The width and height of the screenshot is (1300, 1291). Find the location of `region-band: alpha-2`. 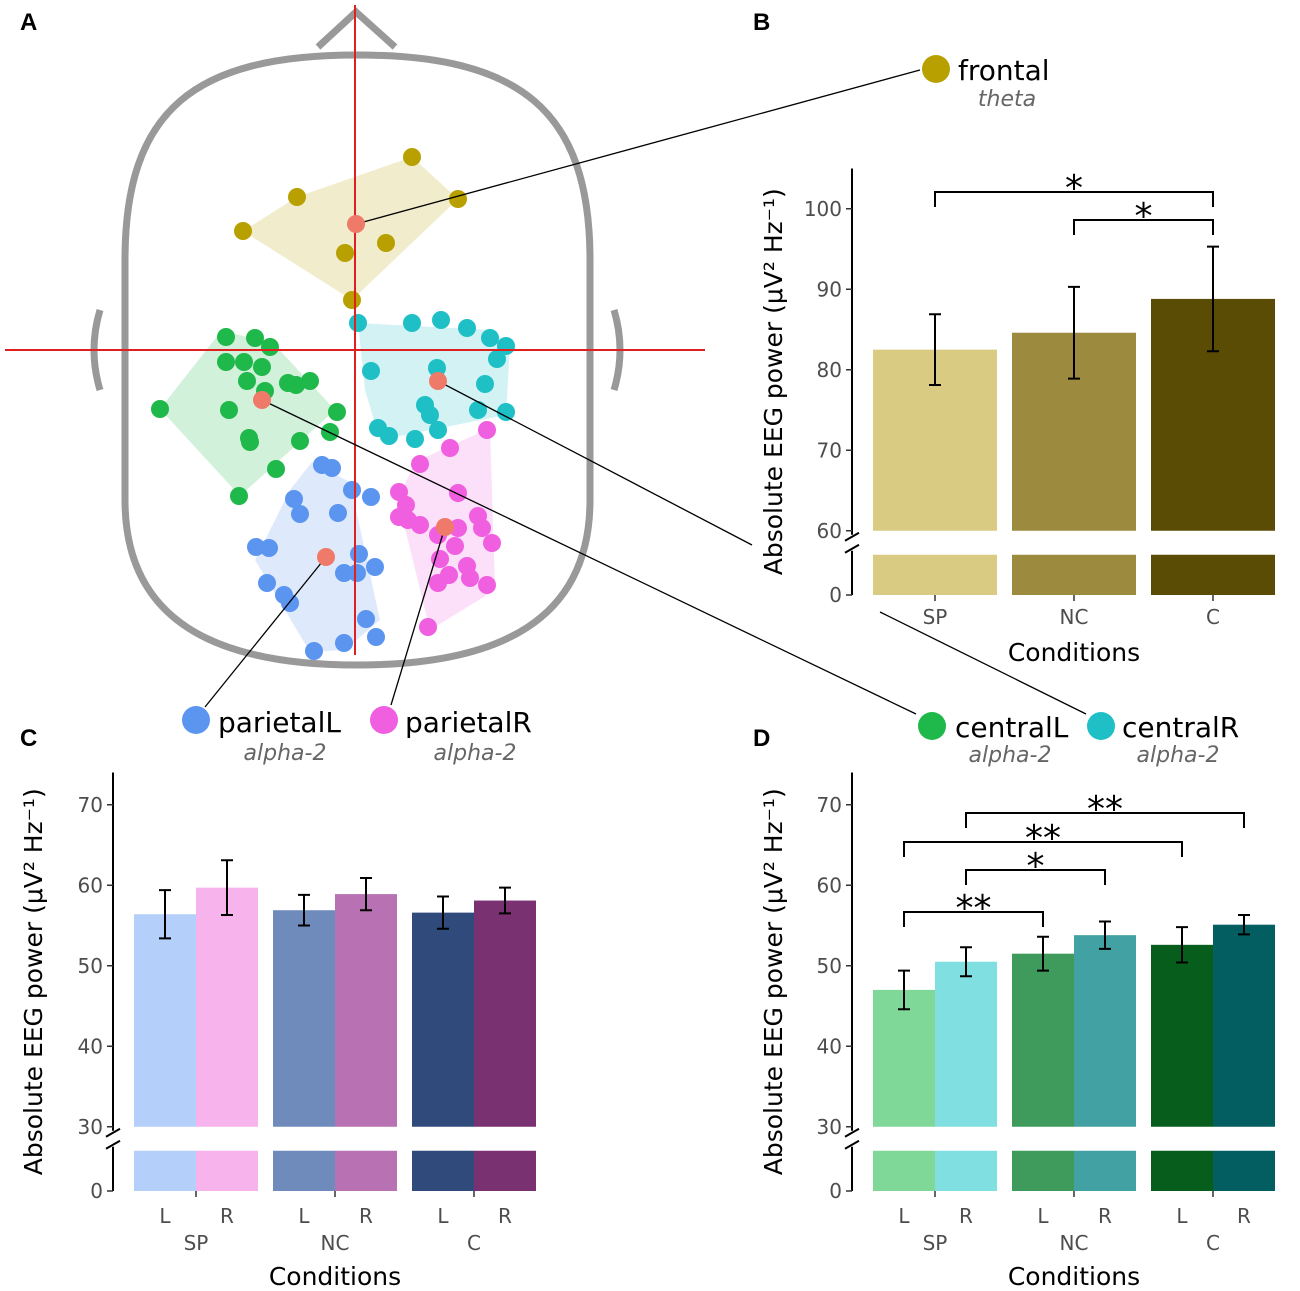

region-band: alpha-2 is located at coordinates (1010, 755).